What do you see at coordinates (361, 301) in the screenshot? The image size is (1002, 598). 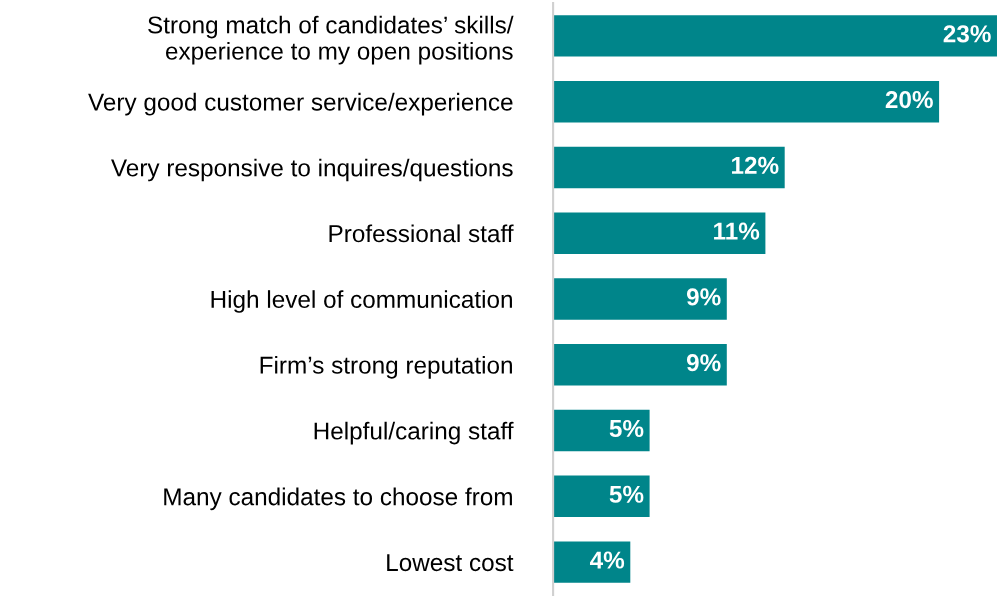 I see `y-tick-label: High level of communication` at bounding box center [361, 301].